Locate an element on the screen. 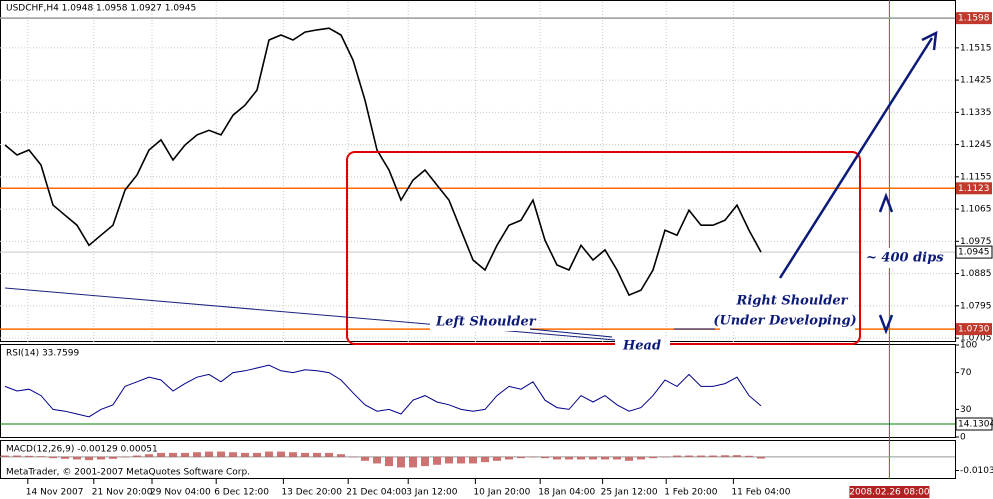 The height and width of the screenshot is (499, 993). x-tick-label: 11 Feb 04:00 is located at coordinates (760, 493).